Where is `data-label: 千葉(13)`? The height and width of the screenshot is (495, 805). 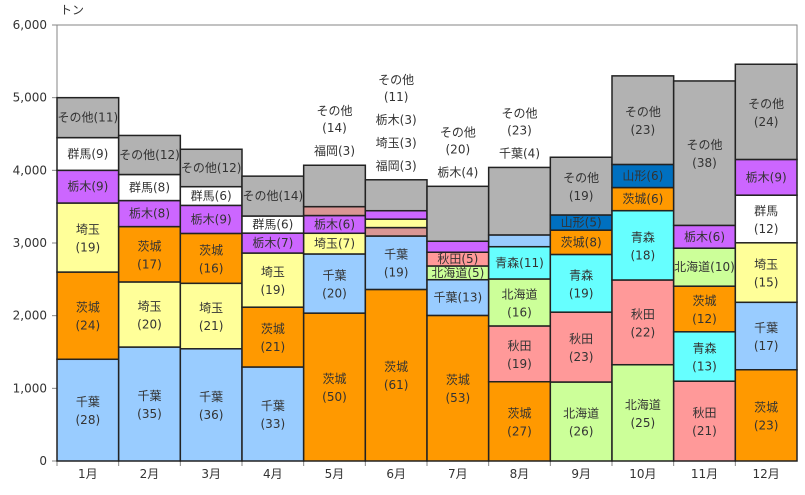
data-label: 千葉(13) is located at coordinates (458, 298).